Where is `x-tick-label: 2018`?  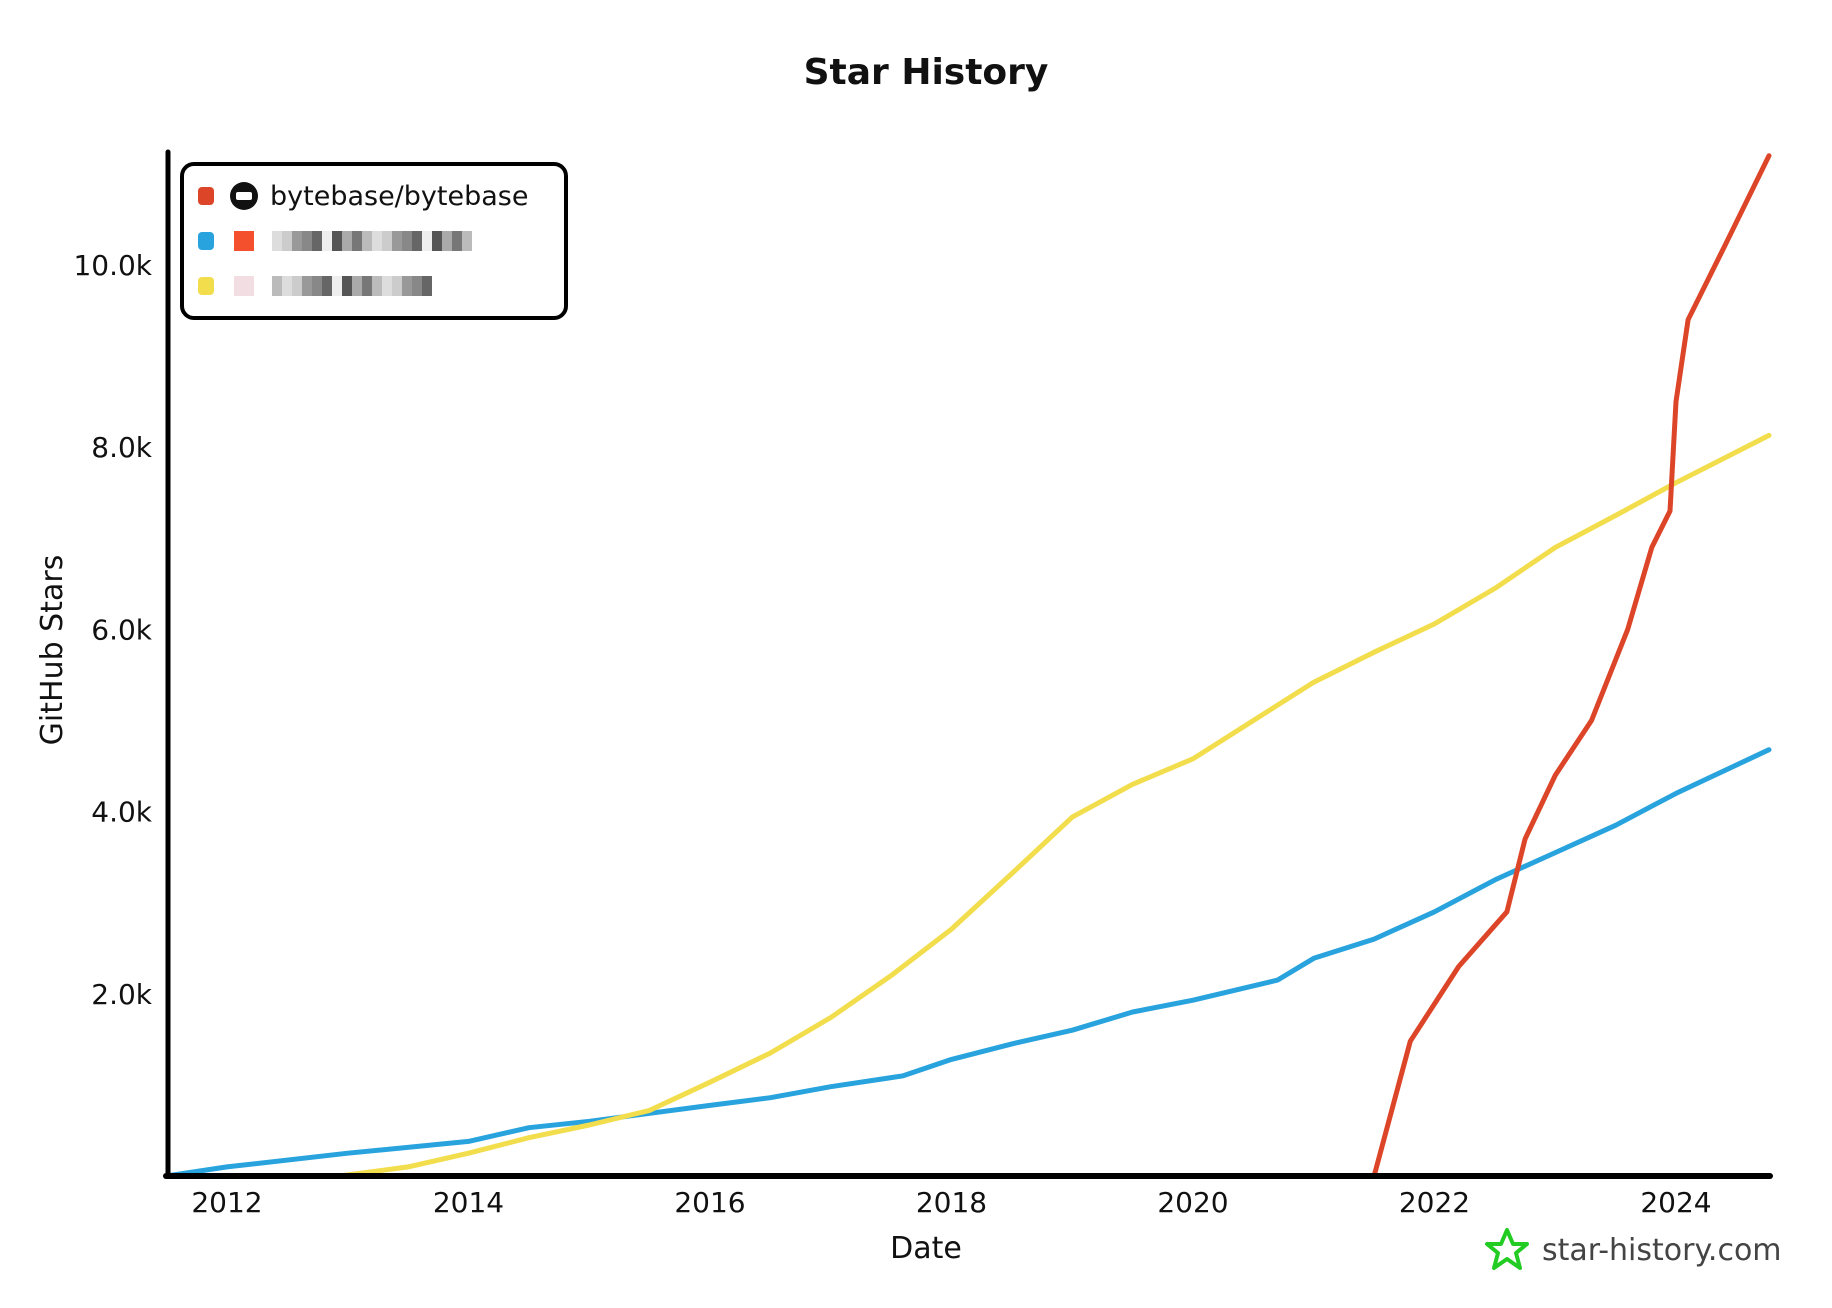 x-tick-label: 2018 is located at coordinates (951, 1202).